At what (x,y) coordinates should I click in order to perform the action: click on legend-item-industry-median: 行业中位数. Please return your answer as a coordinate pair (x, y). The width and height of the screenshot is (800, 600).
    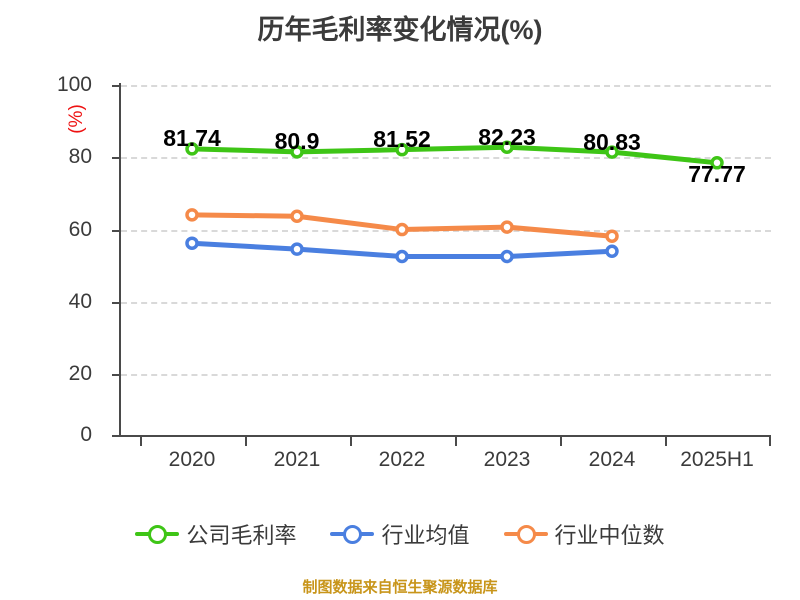
    Looking at the image, I should click on (584, 534).